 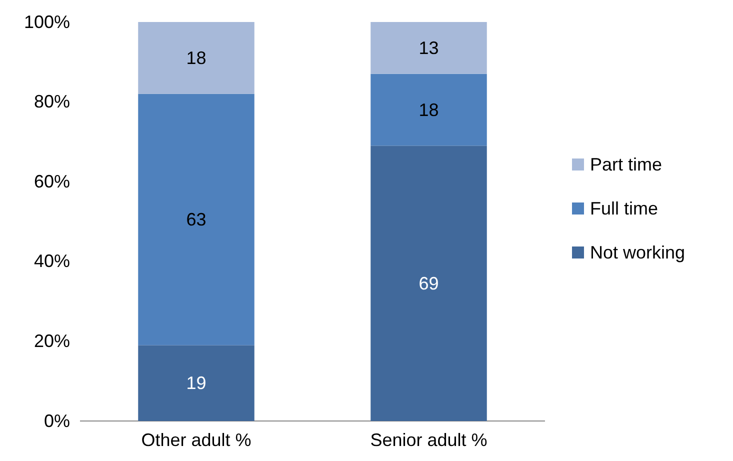 What do you see at coordinates (196, 440) in the screenshot?
I see `x-tick-label: Other adult %` at bounding box center [196, 440].